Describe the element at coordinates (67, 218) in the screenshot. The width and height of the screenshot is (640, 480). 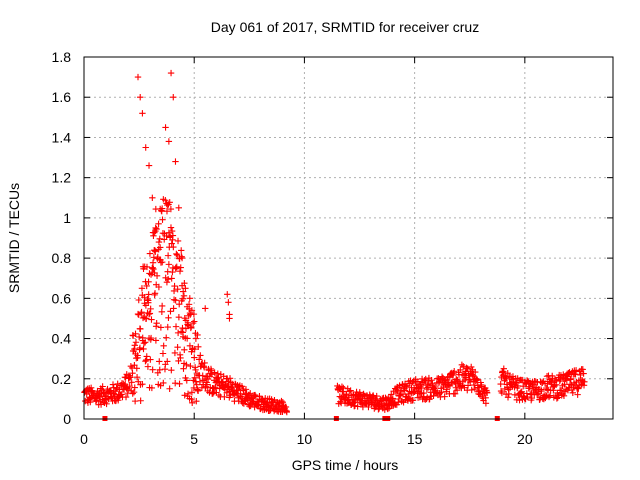
I see `y-tick-label: 1` at that location.